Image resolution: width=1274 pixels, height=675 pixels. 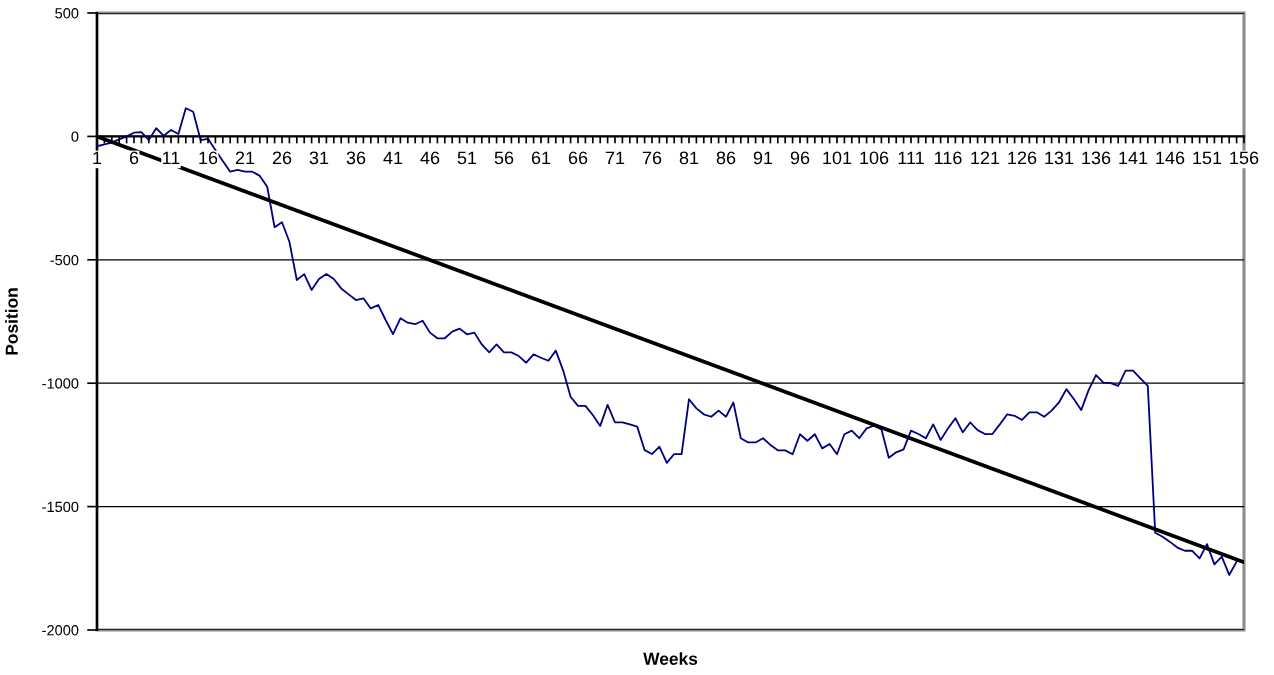 What do you see at coordinates (1096, 158) in the screenshot?
I see `x-tick-label: 136` at bounding box center [1096, 158].